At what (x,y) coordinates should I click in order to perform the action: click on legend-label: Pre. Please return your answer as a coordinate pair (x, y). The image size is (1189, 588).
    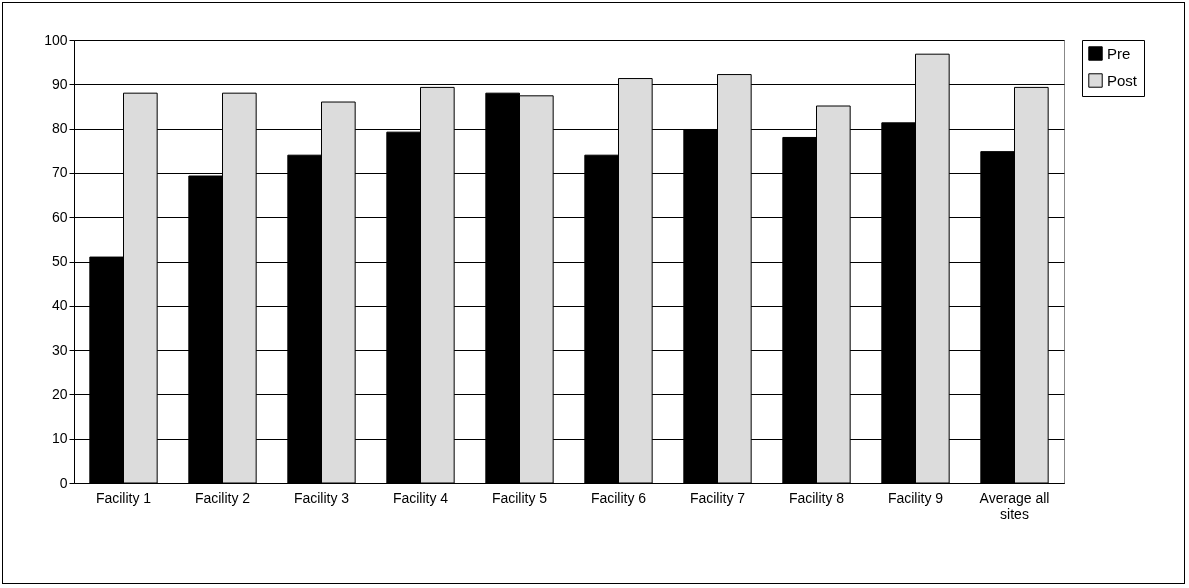
    Looking at the image, I should click on (1119, 53).